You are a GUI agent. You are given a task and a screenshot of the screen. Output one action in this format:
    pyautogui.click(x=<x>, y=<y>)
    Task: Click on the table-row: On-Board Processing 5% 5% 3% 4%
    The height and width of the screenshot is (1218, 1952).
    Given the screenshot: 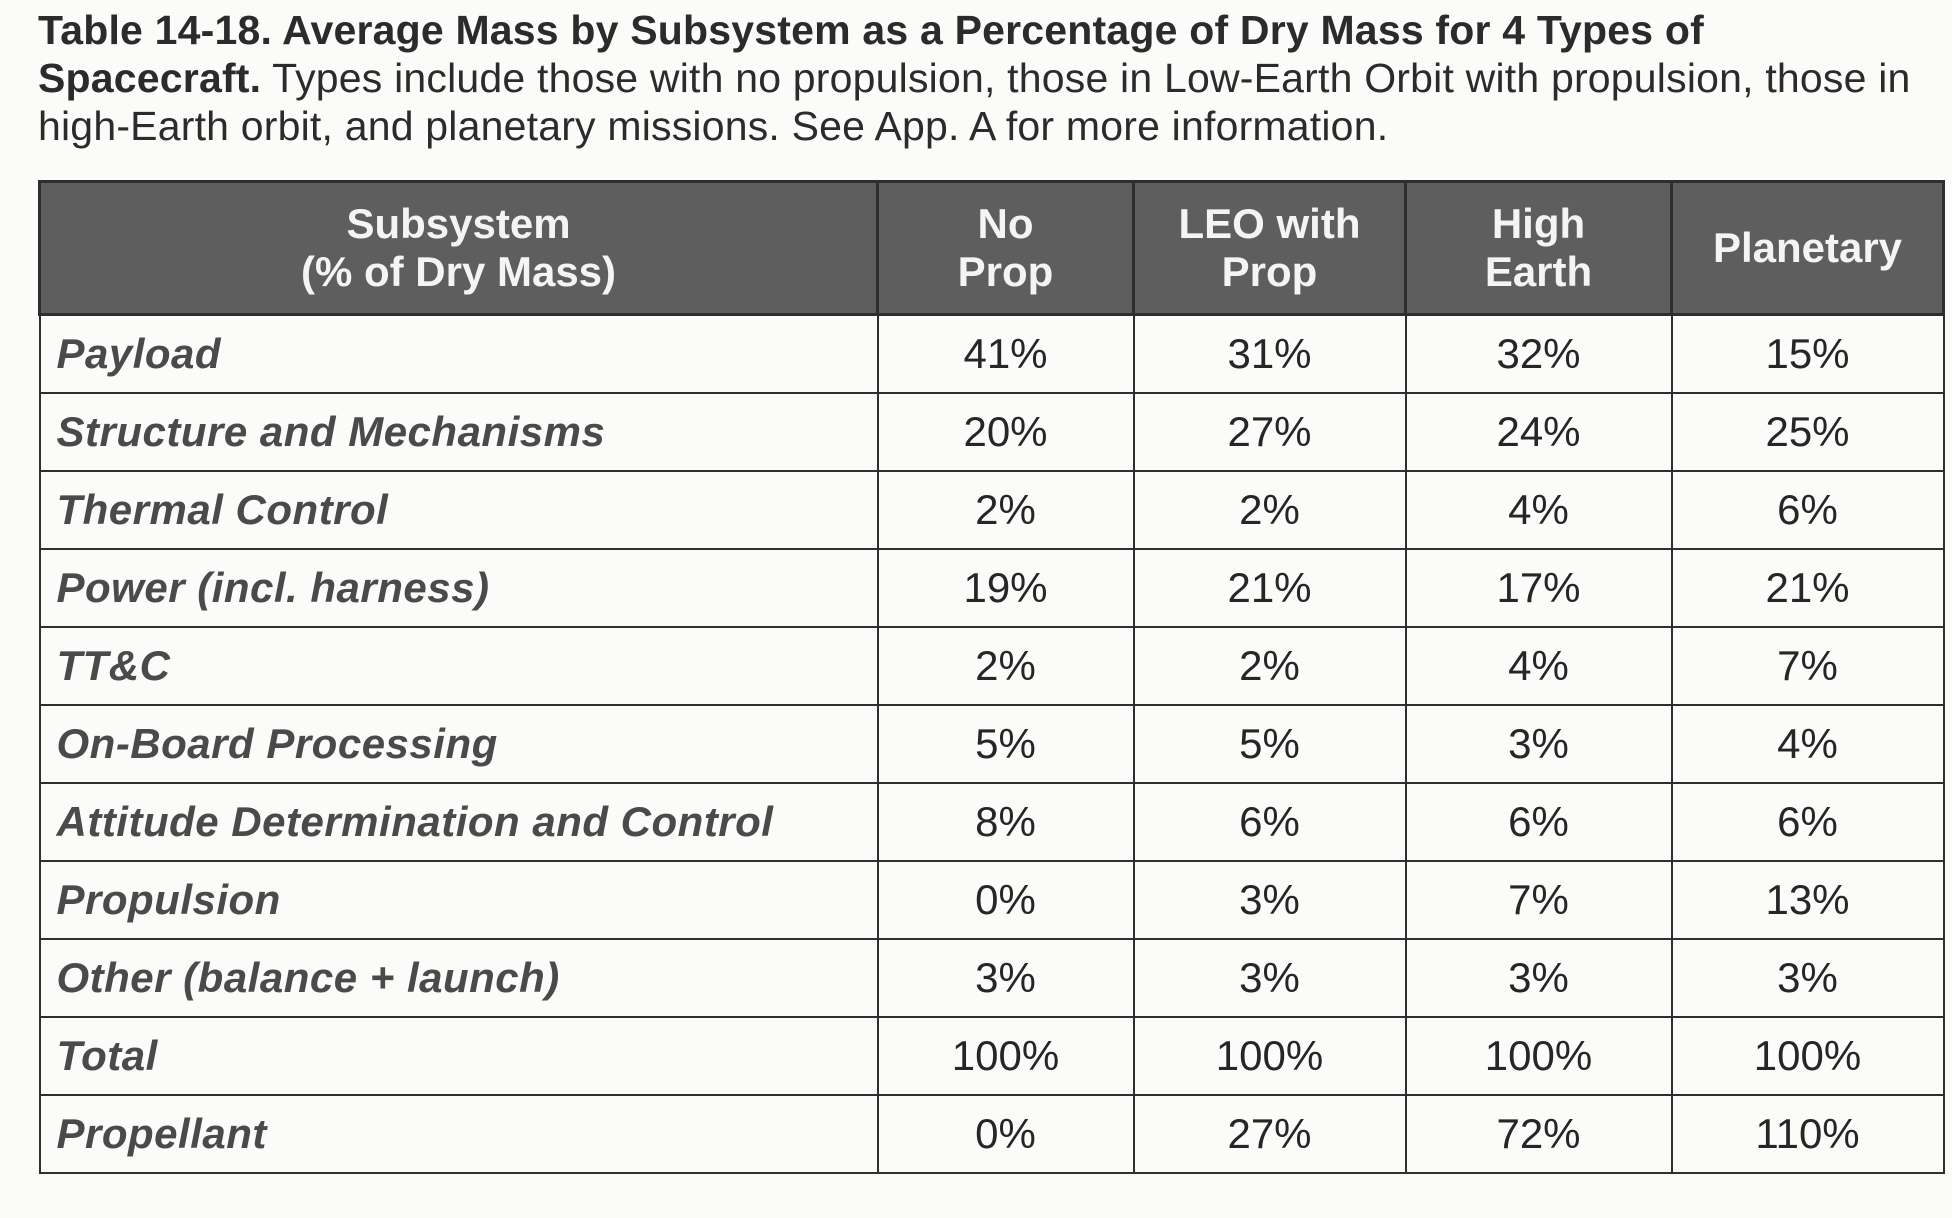 What is the action you would take?
    pyautogui.click(x=991, y=744)
    